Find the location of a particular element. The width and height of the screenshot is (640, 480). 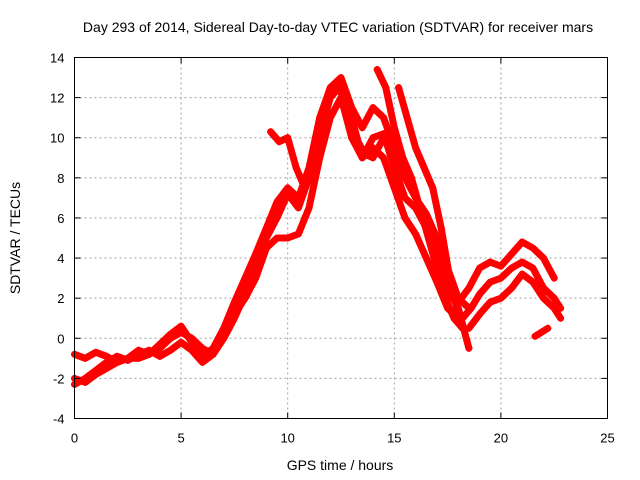

y-tick-label: 6 is located at coordinates (60, 218).